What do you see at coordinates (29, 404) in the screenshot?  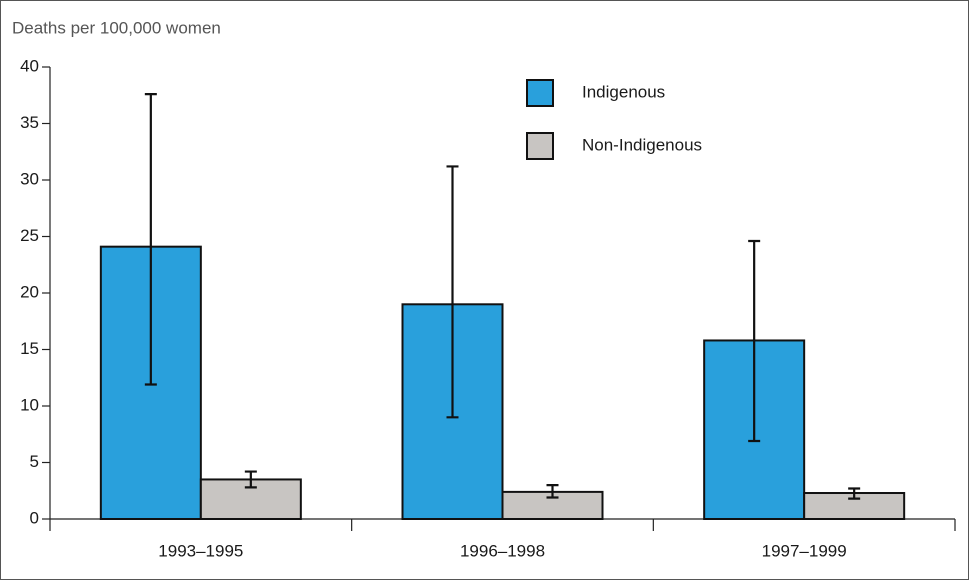 I see `y-tick-label: 10` at bounding box center [29, 404].